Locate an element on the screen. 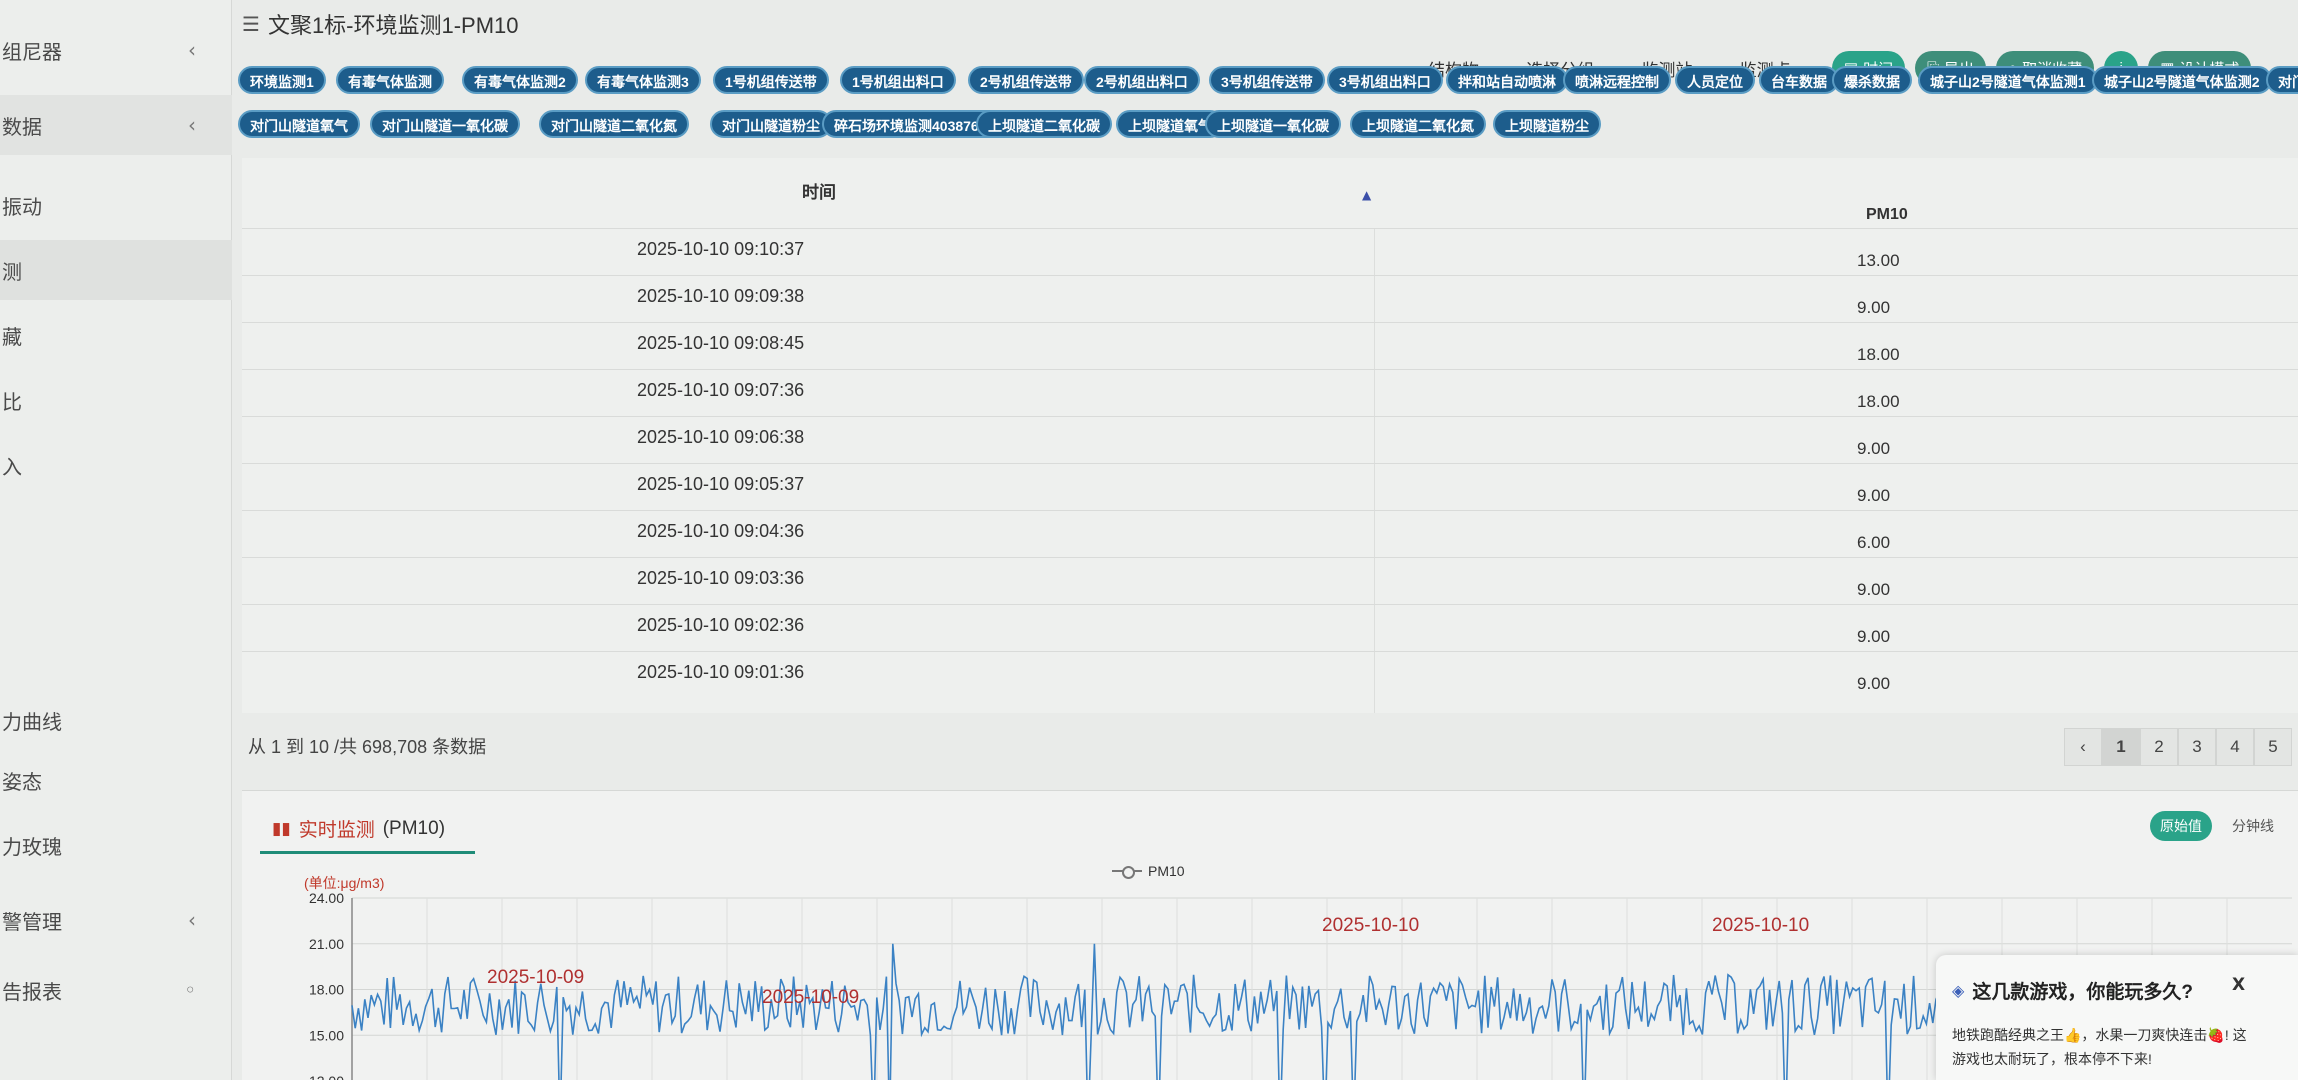 Image resolution: width=2298 pixels, height=1080 pixels. cell-time: 2025-10-10 09:03:36 is located at coordinates (721, 578).